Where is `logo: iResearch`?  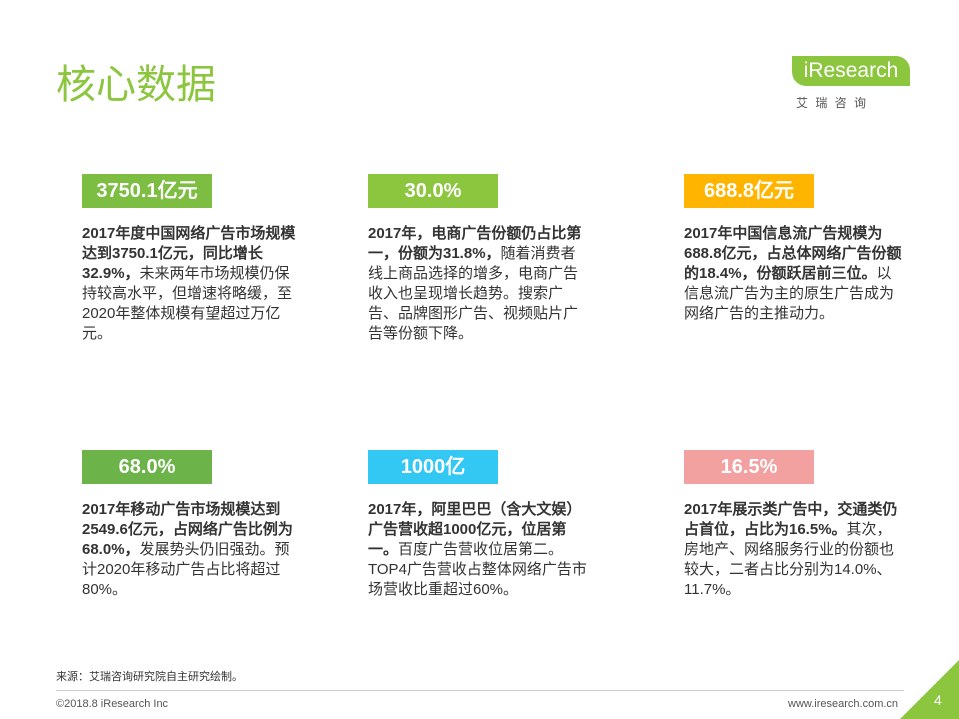
logo: iResearch is located at coordinates (851, 71).